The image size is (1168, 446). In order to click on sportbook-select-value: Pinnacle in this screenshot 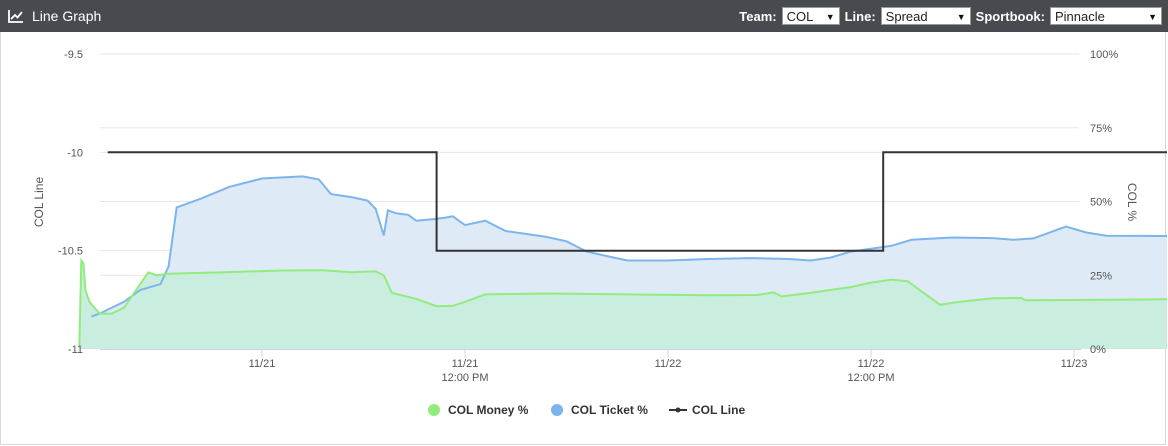, I will do `click(1080, 16)`.